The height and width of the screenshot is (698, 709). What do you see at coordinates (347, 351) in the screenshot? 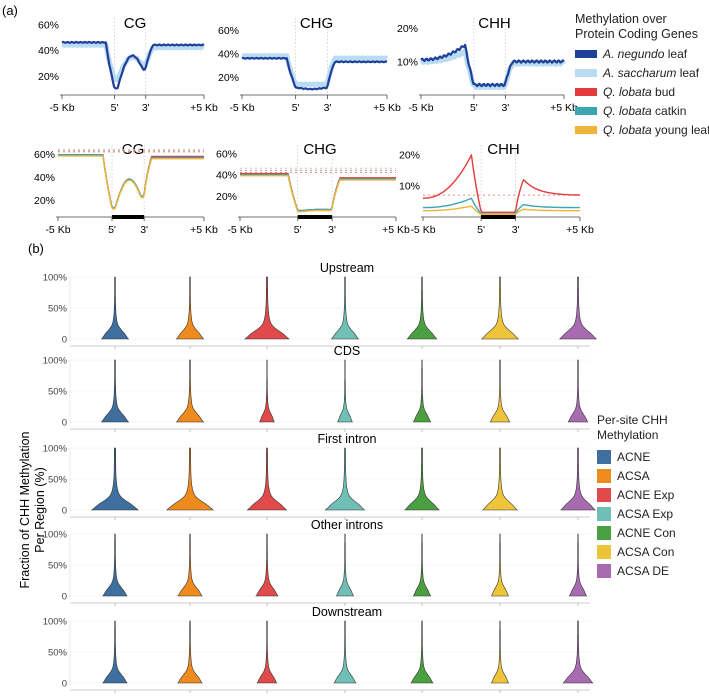
I see `region-title: CDS` at bounding box center [347, 351].